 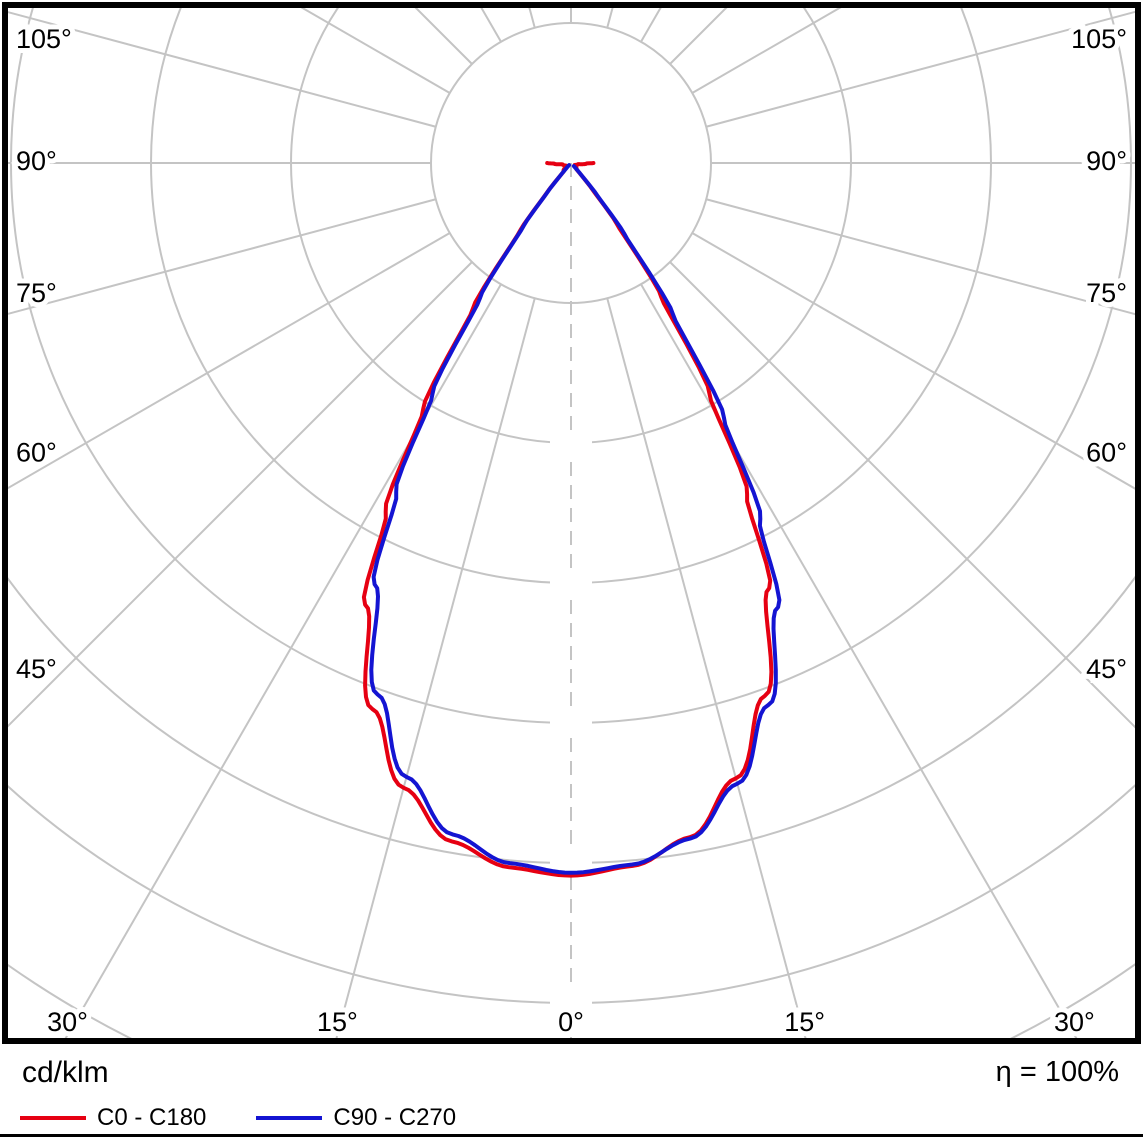 I want to click on legend-label-c90-c270: C90 - C270, so click(x=395, y=1117).